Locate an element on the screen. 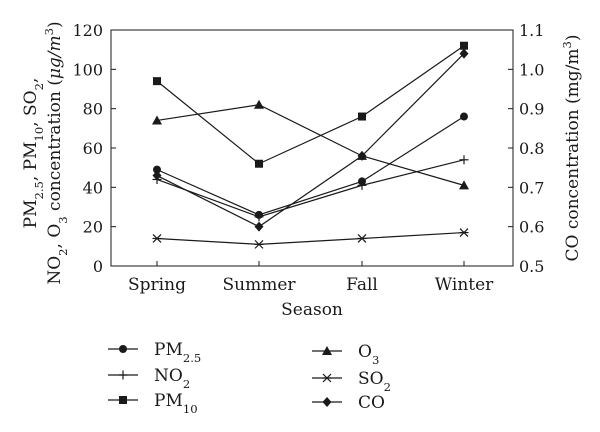 This screenshot has height=432, width=600. y-left-axis-title-line1: PM2.5, PM10, SO2, is located at coordinates (33, 153).